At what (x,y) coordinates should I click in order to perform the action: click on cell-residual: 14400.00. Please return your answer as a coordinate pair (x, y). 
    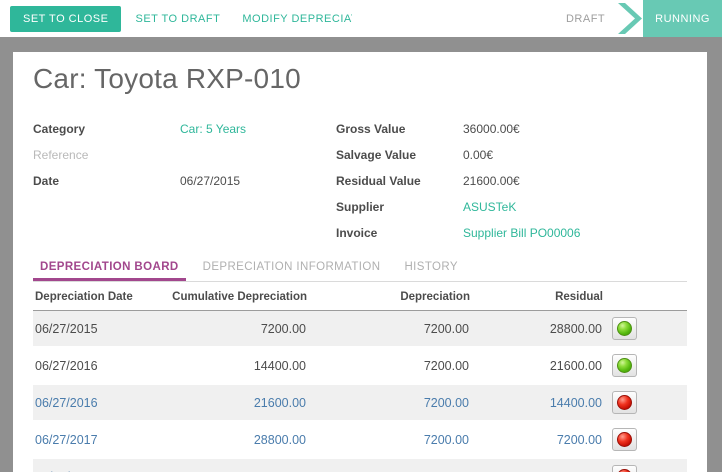
    Looking at the image, I should click on (575, 402).